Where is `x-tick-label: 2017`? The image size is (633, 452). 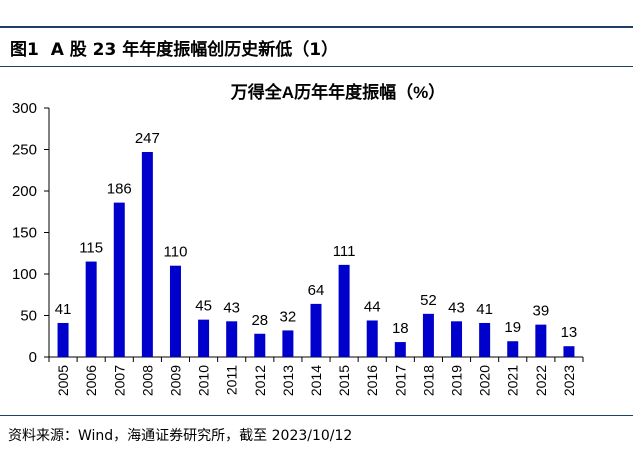 x-tick-label: 2017 is located at coordinates (400, 380).